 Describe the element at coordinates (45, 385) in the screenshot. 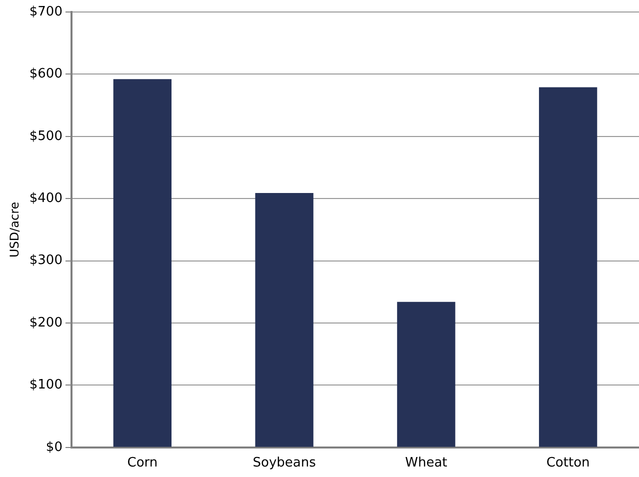

I see `y-tick-label: $100` at that location.